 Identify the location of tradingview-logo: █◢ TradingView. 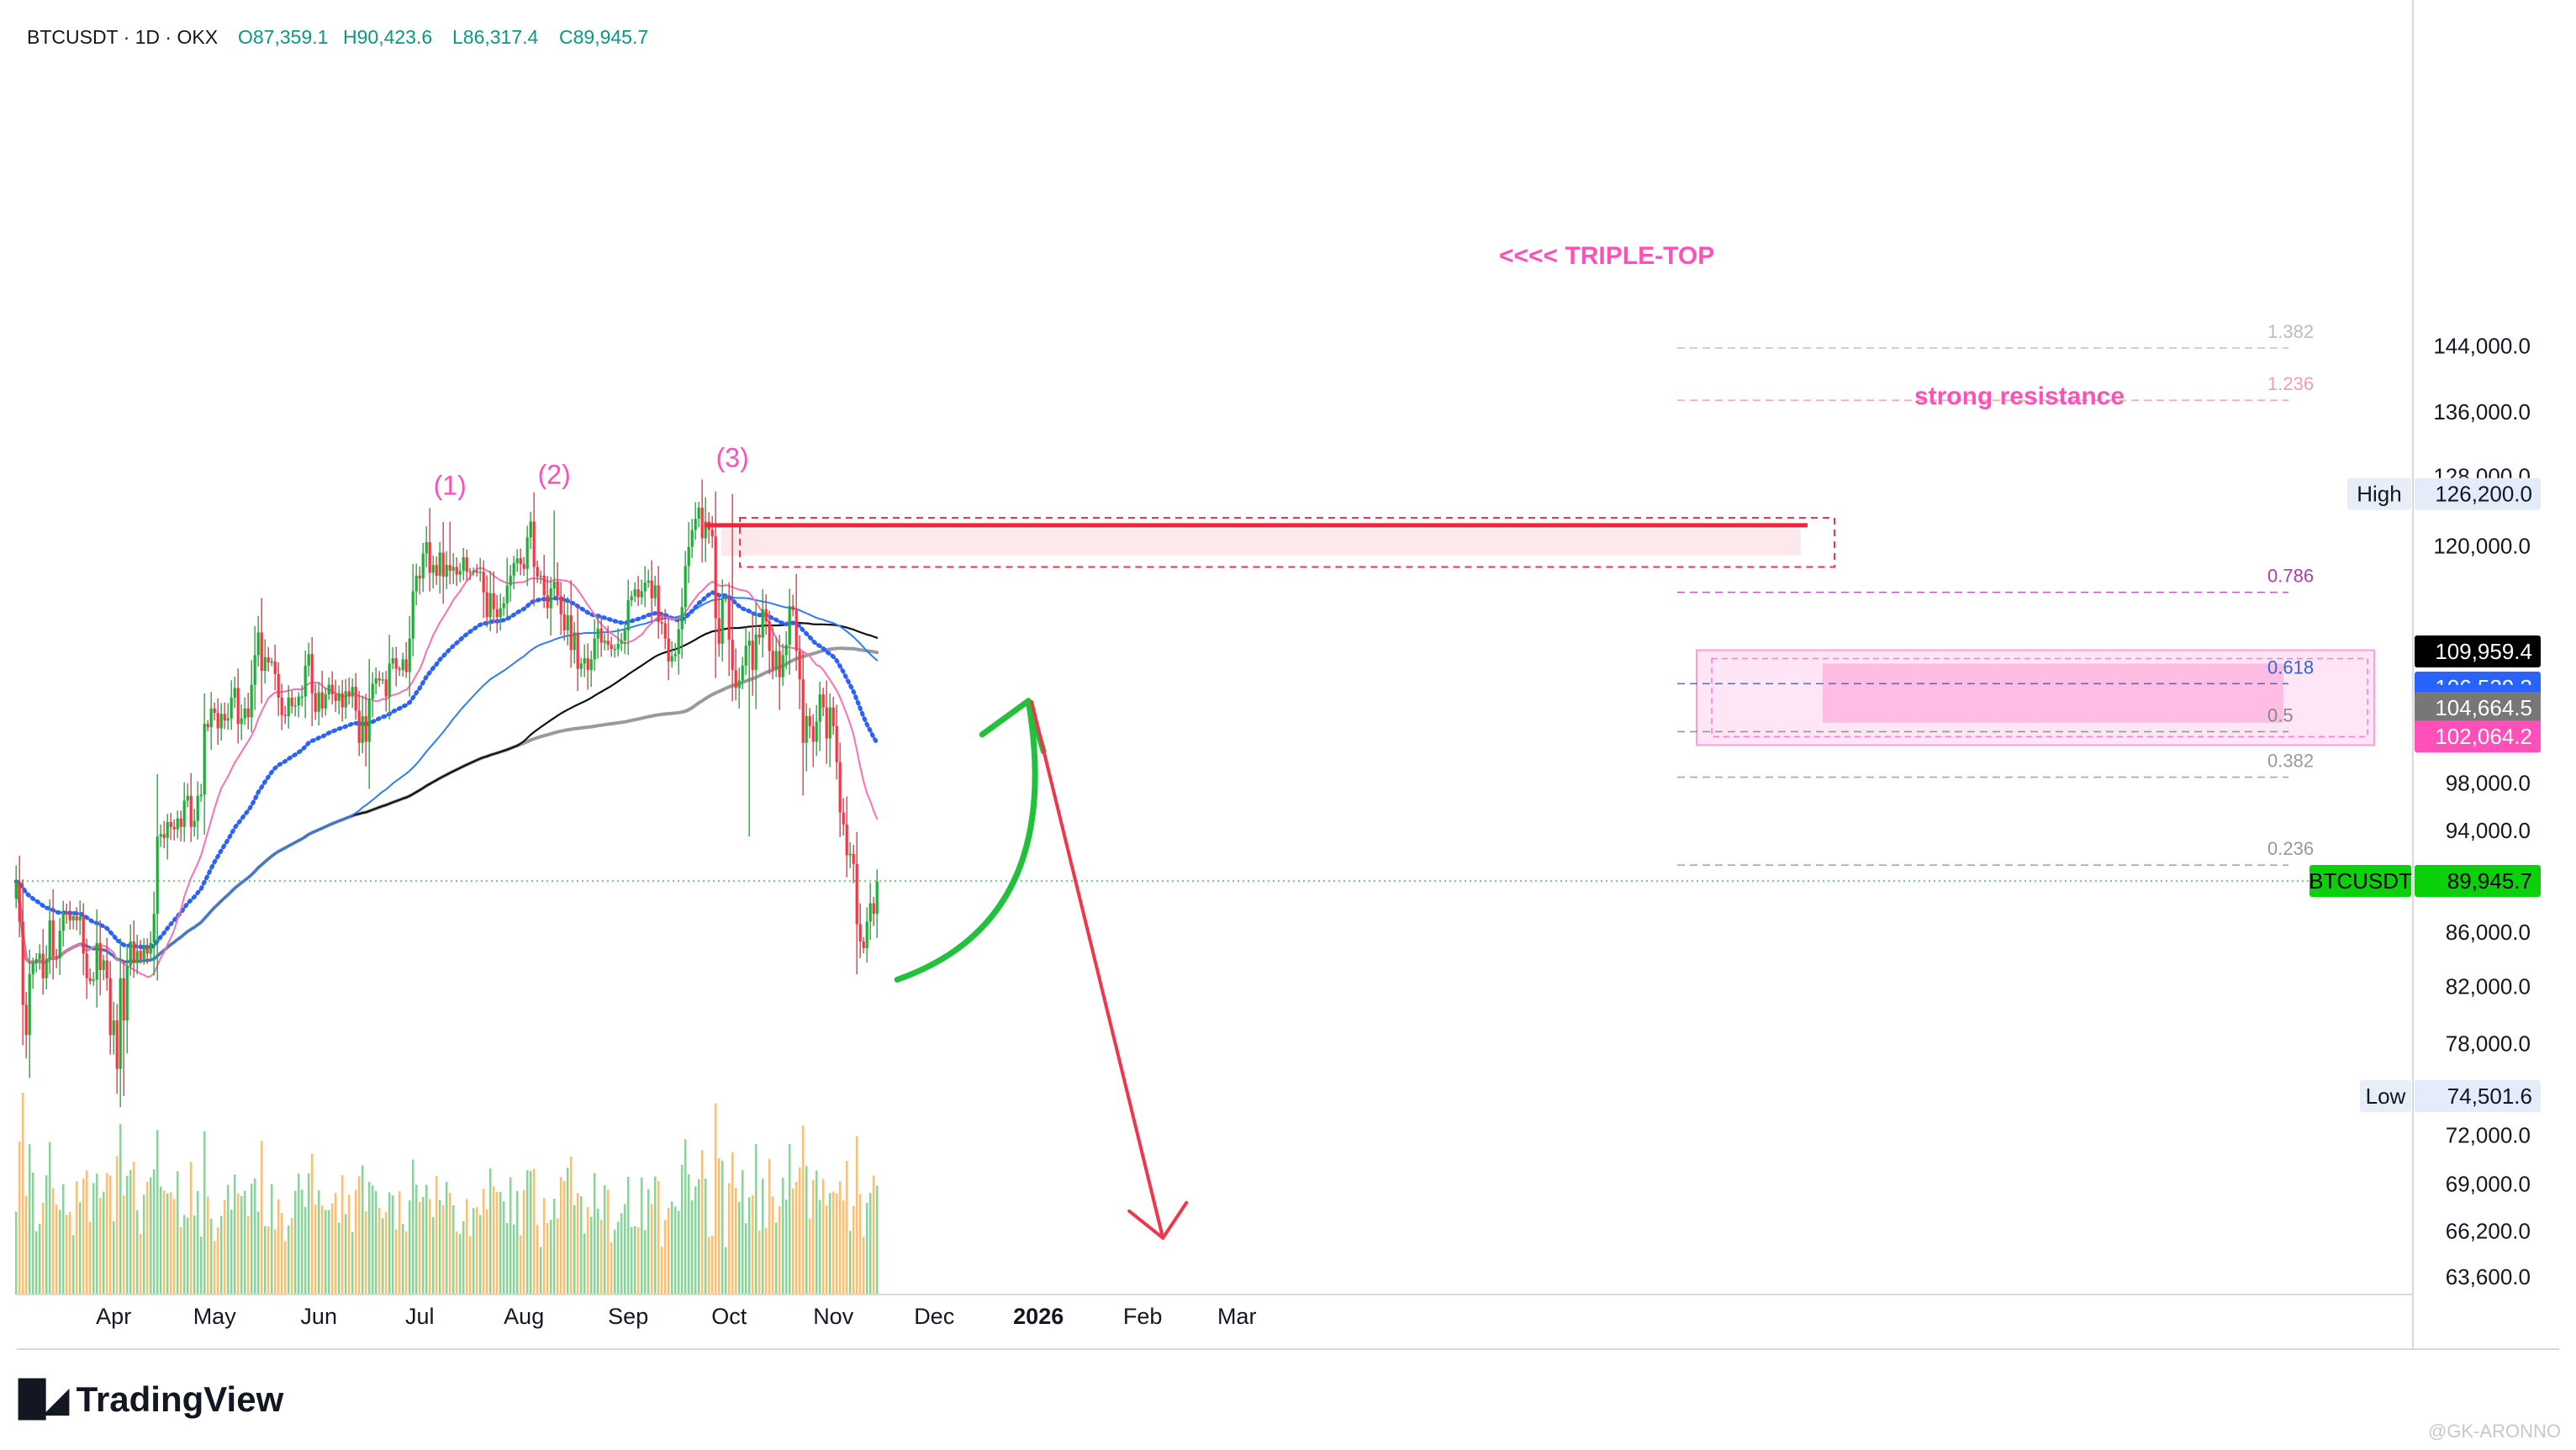
(150, 1399).